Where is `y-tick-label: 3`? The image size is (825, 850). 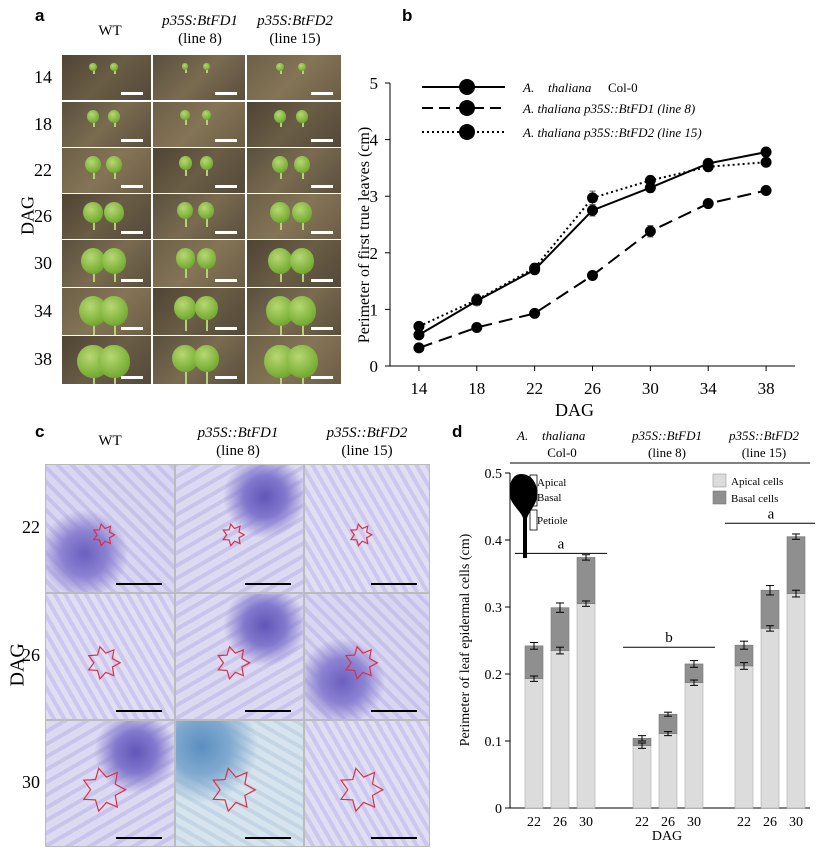 y-tick-label: 3 is located at coordinates (374, 196).